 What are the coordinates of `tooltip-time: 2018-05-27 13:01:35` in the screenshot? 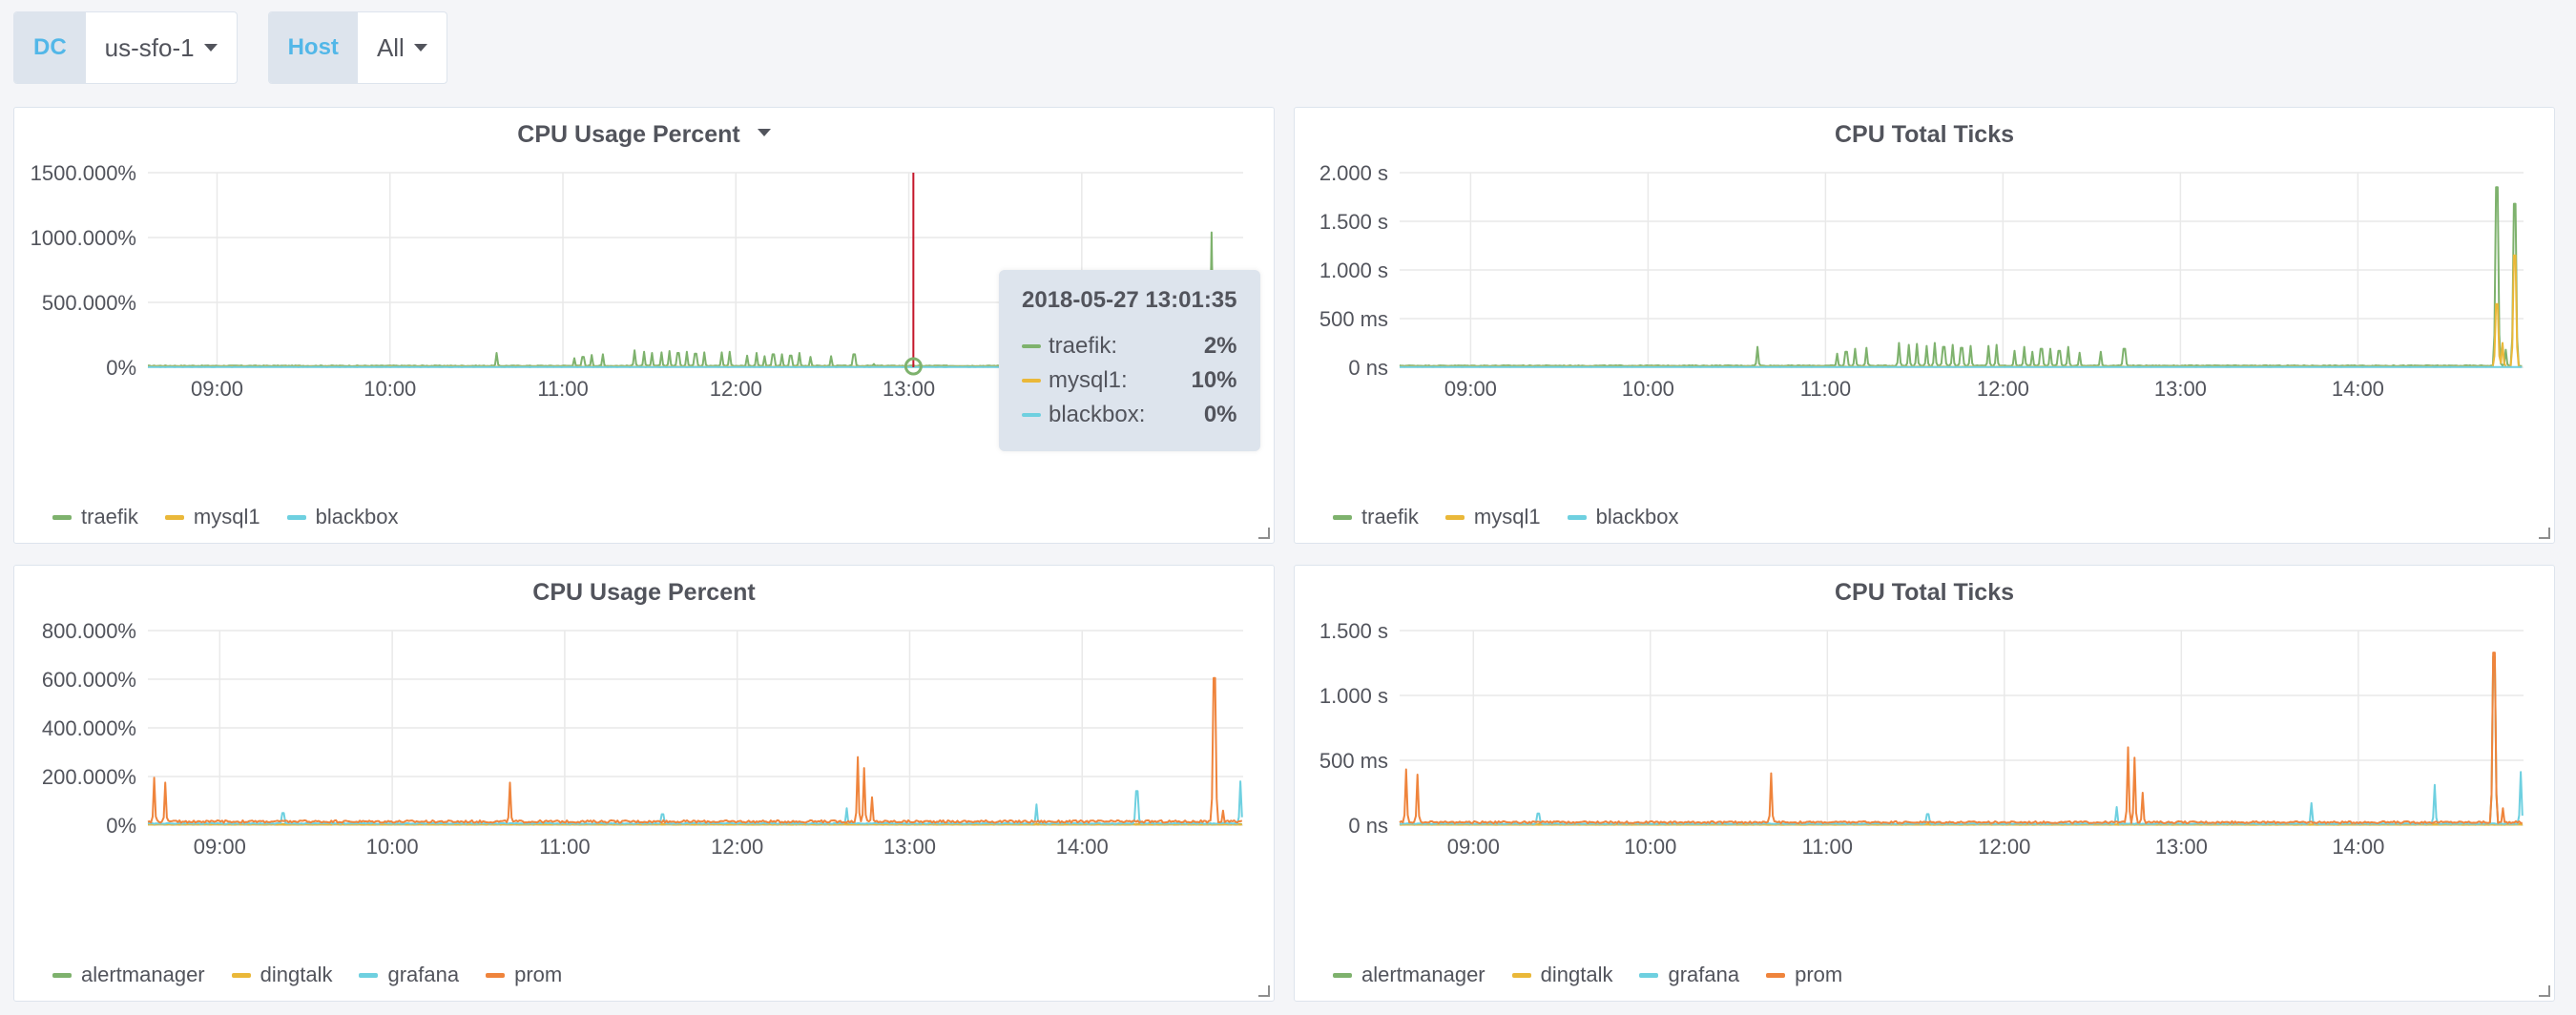 It's located at (1129, 300).